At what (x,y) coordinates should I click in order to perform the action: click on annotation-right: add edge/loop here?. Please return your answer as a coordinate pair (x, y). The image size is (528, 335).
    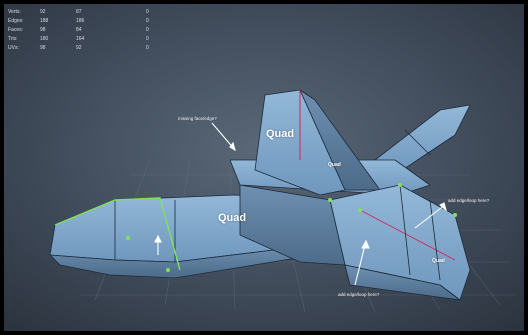
    Looking at the image, I should click on (469, 200).